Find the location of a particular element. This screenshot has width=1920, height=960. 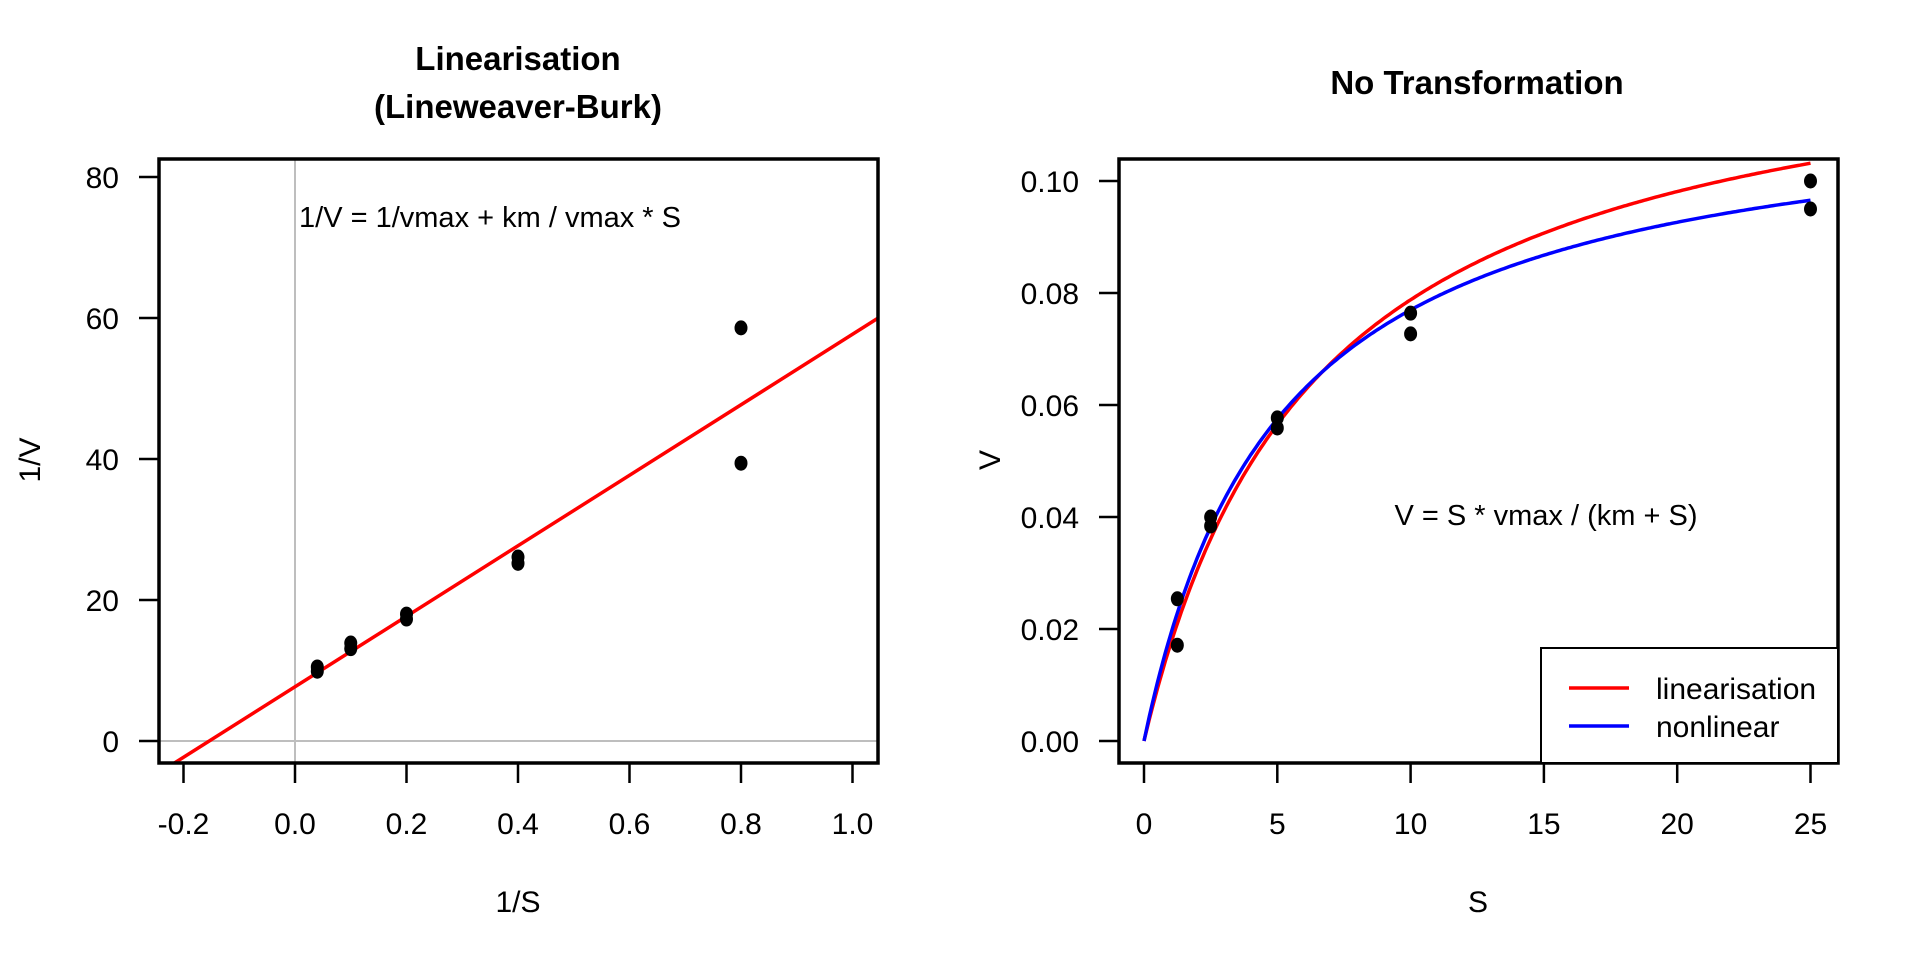

y-tick-label: 80 is located at coordinates (102, 178).